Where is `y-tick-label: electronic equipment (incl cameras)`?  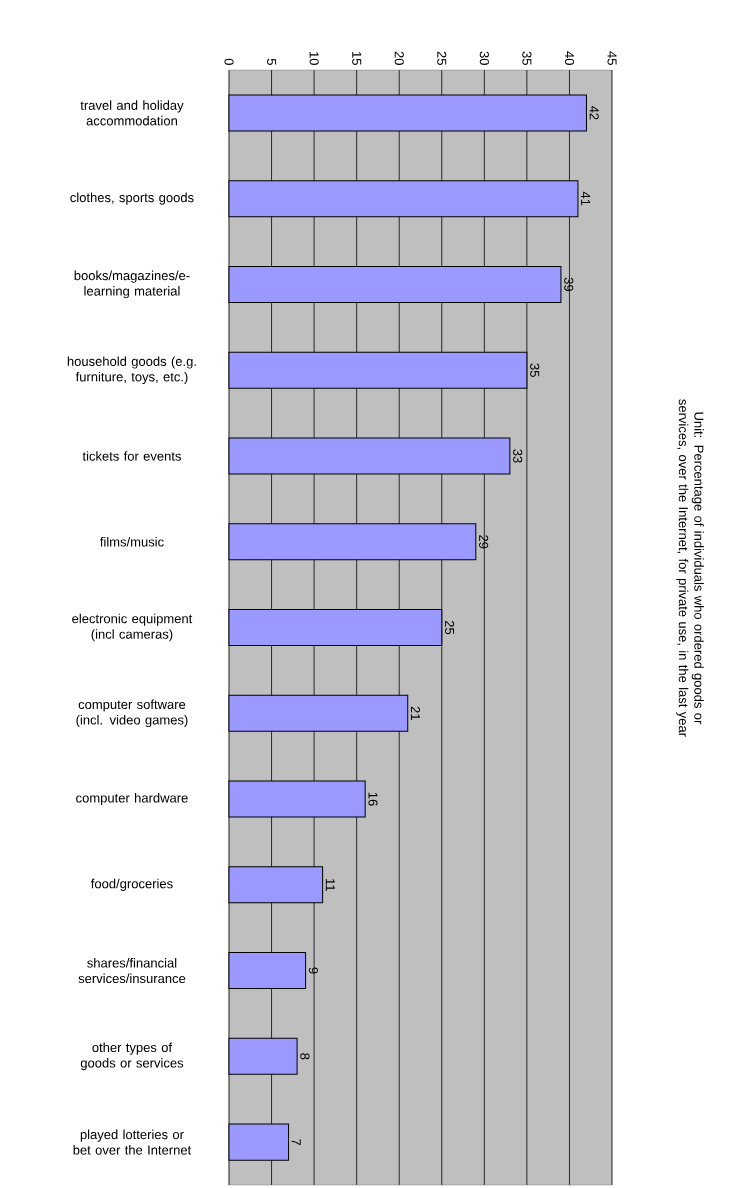
y-tick-label: electronic equipment (incl cameras) is located at coordinates (132, 627).